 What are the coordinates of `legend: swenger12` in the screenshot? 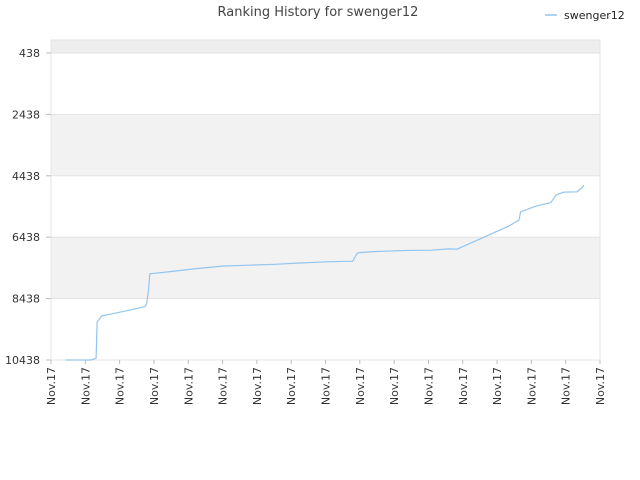 It's located at (585, 15).